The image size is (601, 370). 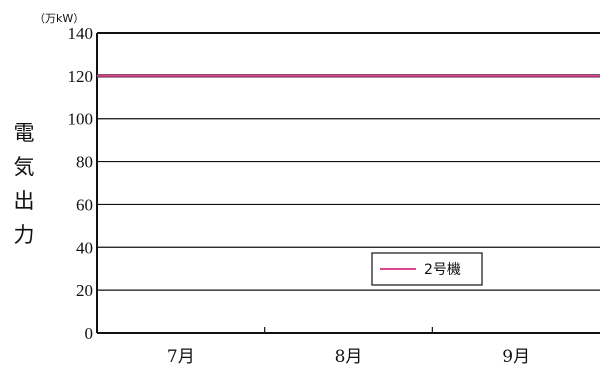 I want to click on y-tick-label: 120, so click(x=81, y=76).